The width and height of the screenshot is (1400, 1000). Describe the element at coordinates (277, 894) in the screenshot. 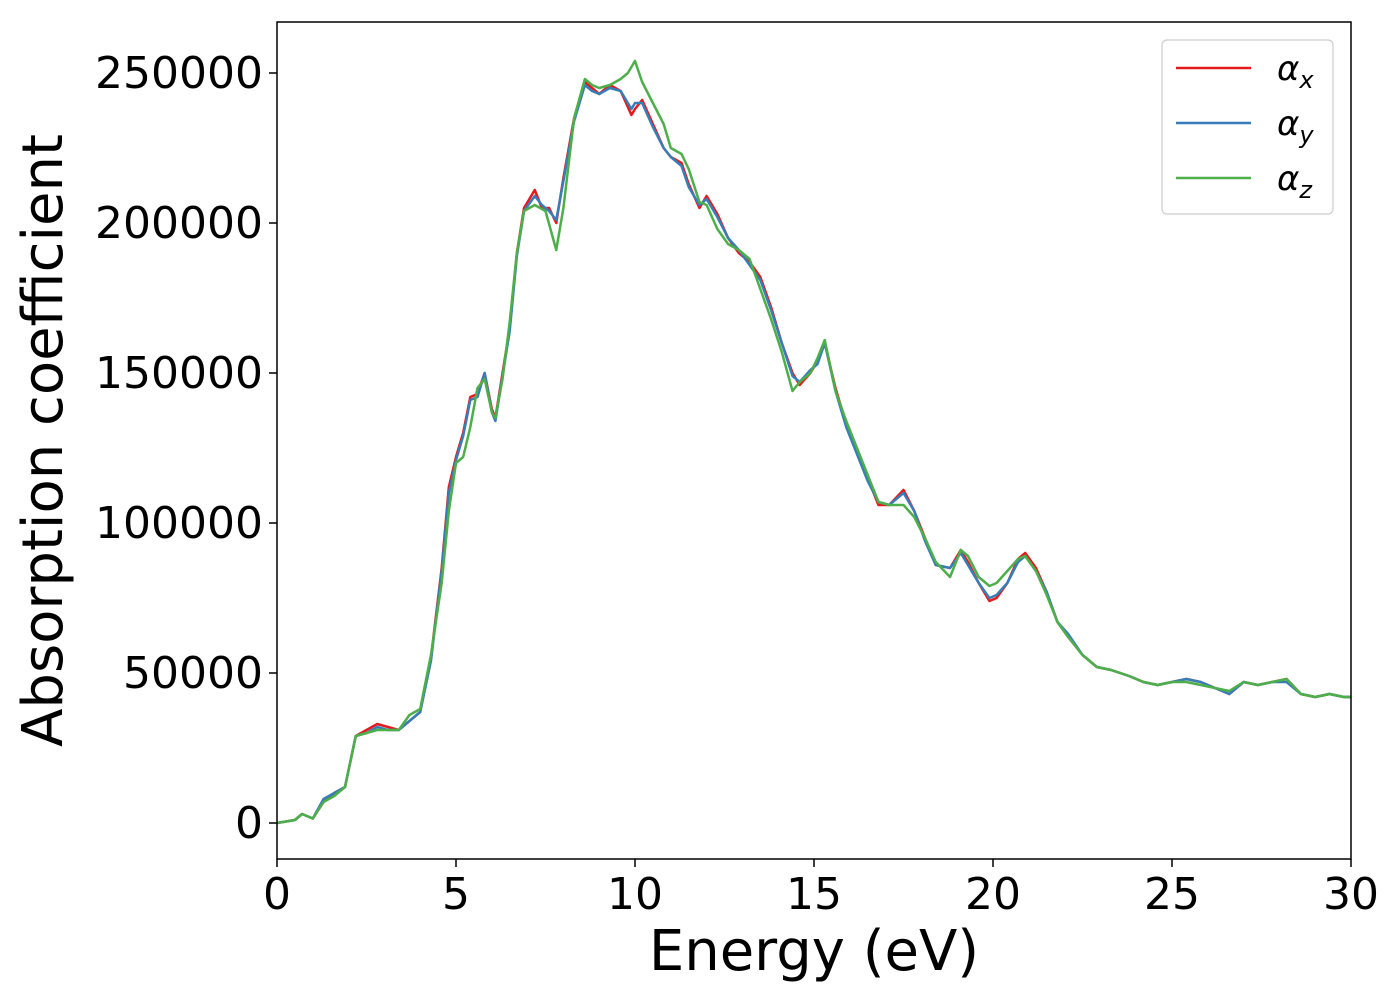

I see `x-tick-label: 0` at that location.